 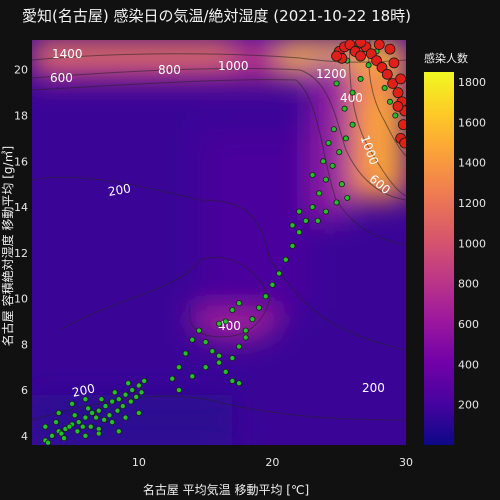 What do you see at coordinates (468, 364) in the screenshot?
I see `colorbar-tick-label: 400` at bounding box center [468, 364].